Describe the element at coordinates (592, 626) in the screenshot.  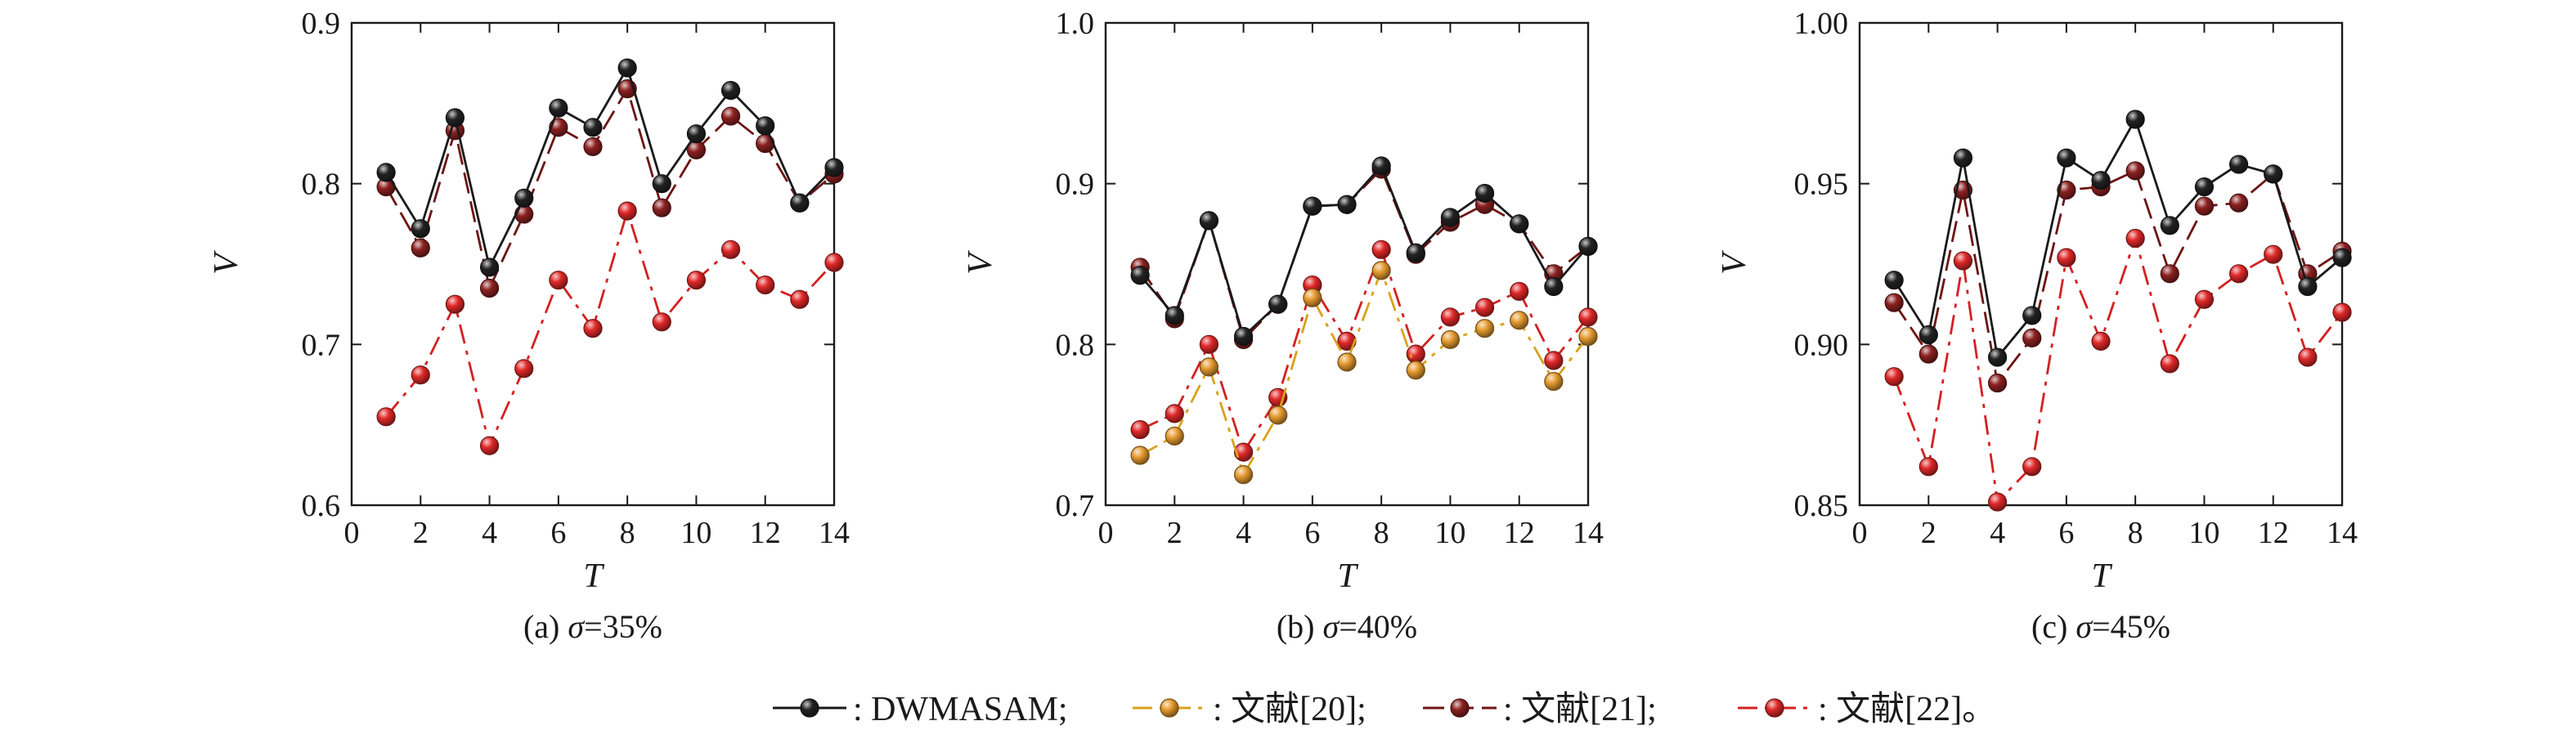
I see `panel-caption: (a) σ=35%` at that location.